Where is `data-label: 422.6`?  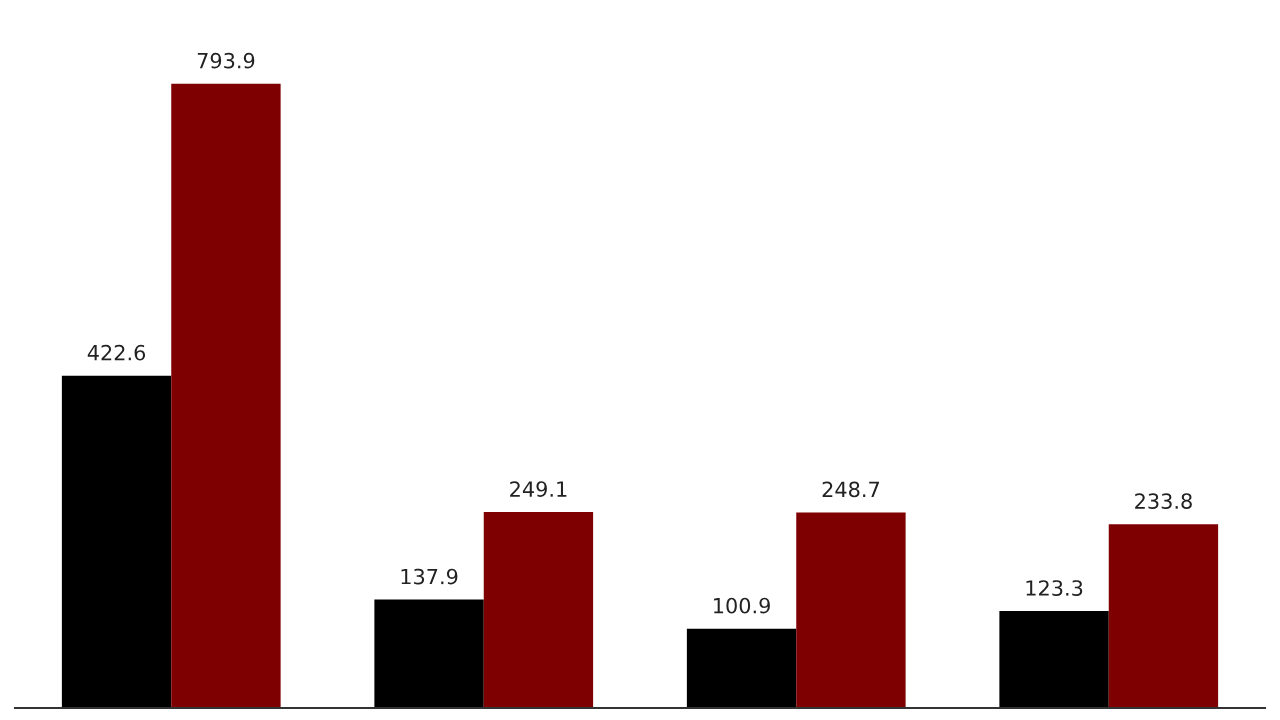 data-label: 422.6 is located at coordinates (116, 352).